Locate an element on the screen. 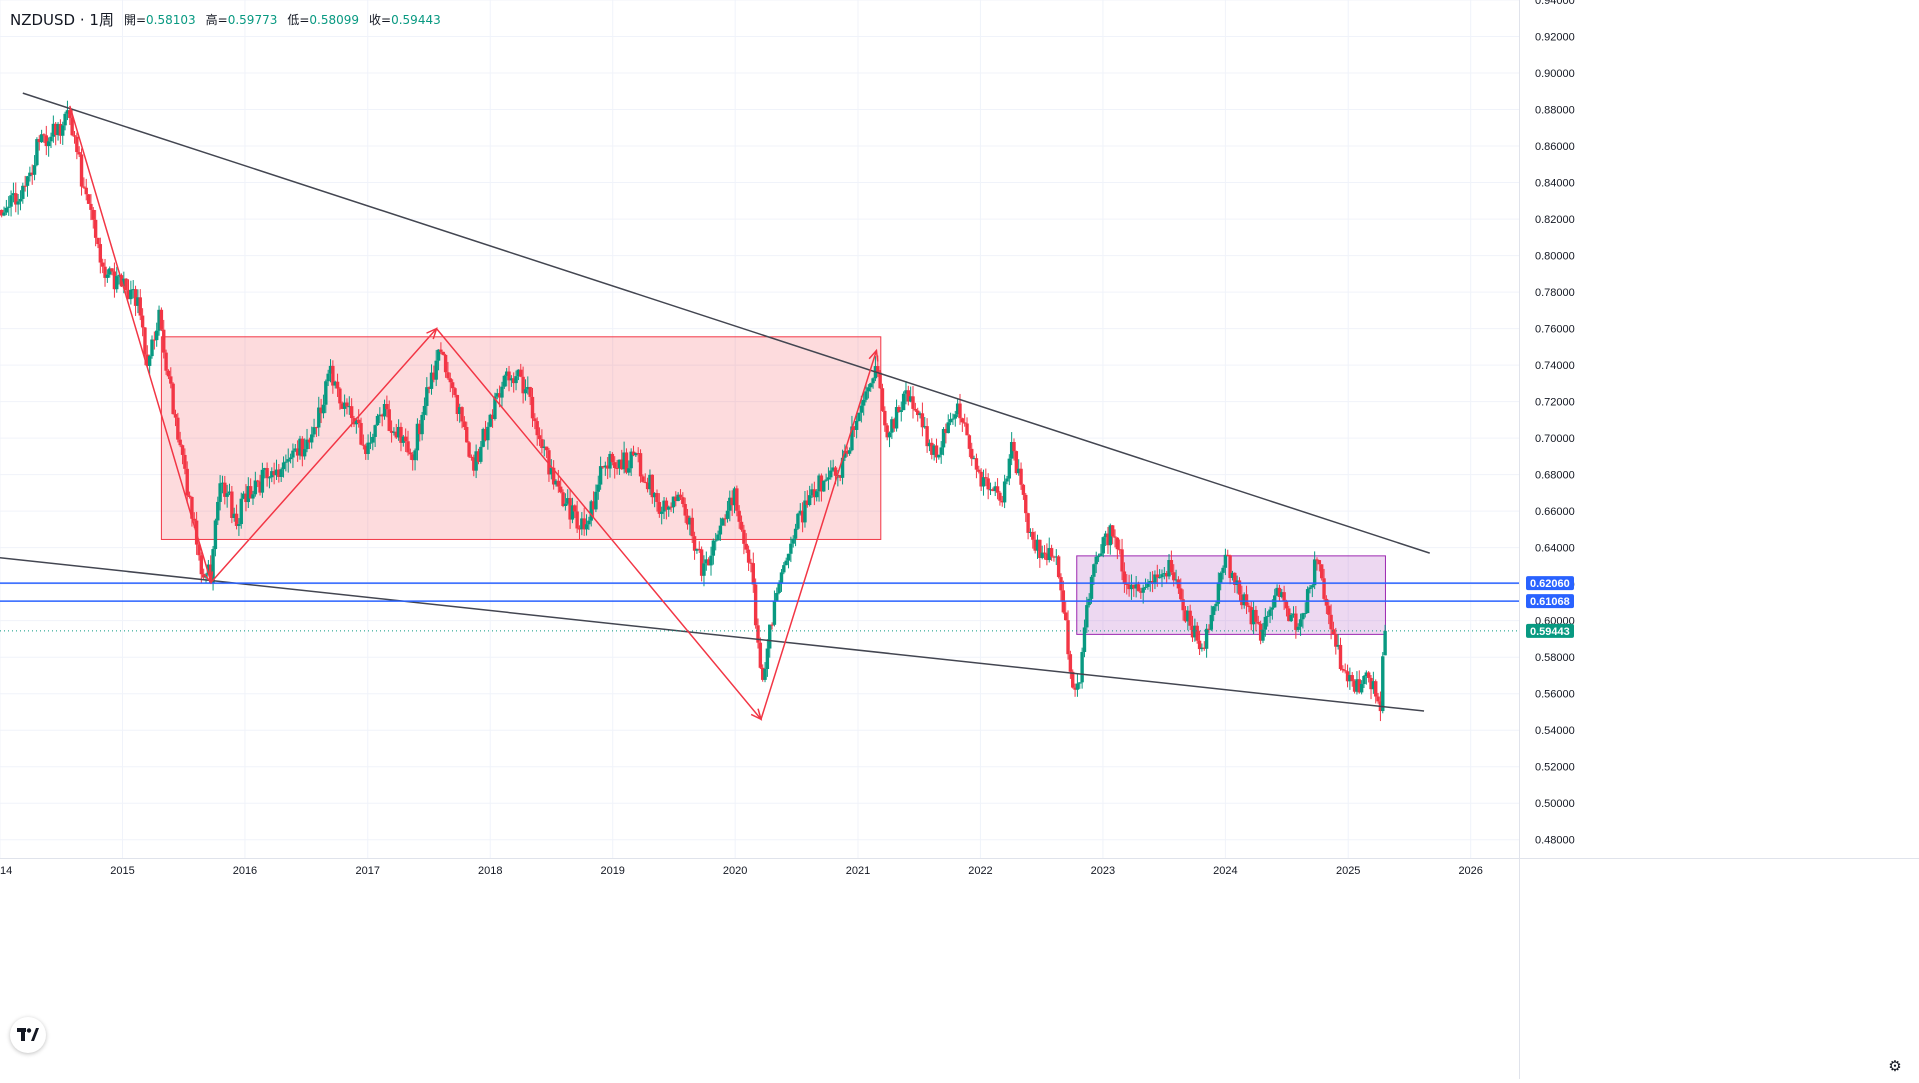 This screenshot has width=1919, height=1083. time-tick-label: 2016 is located at coordinates (245, 871).